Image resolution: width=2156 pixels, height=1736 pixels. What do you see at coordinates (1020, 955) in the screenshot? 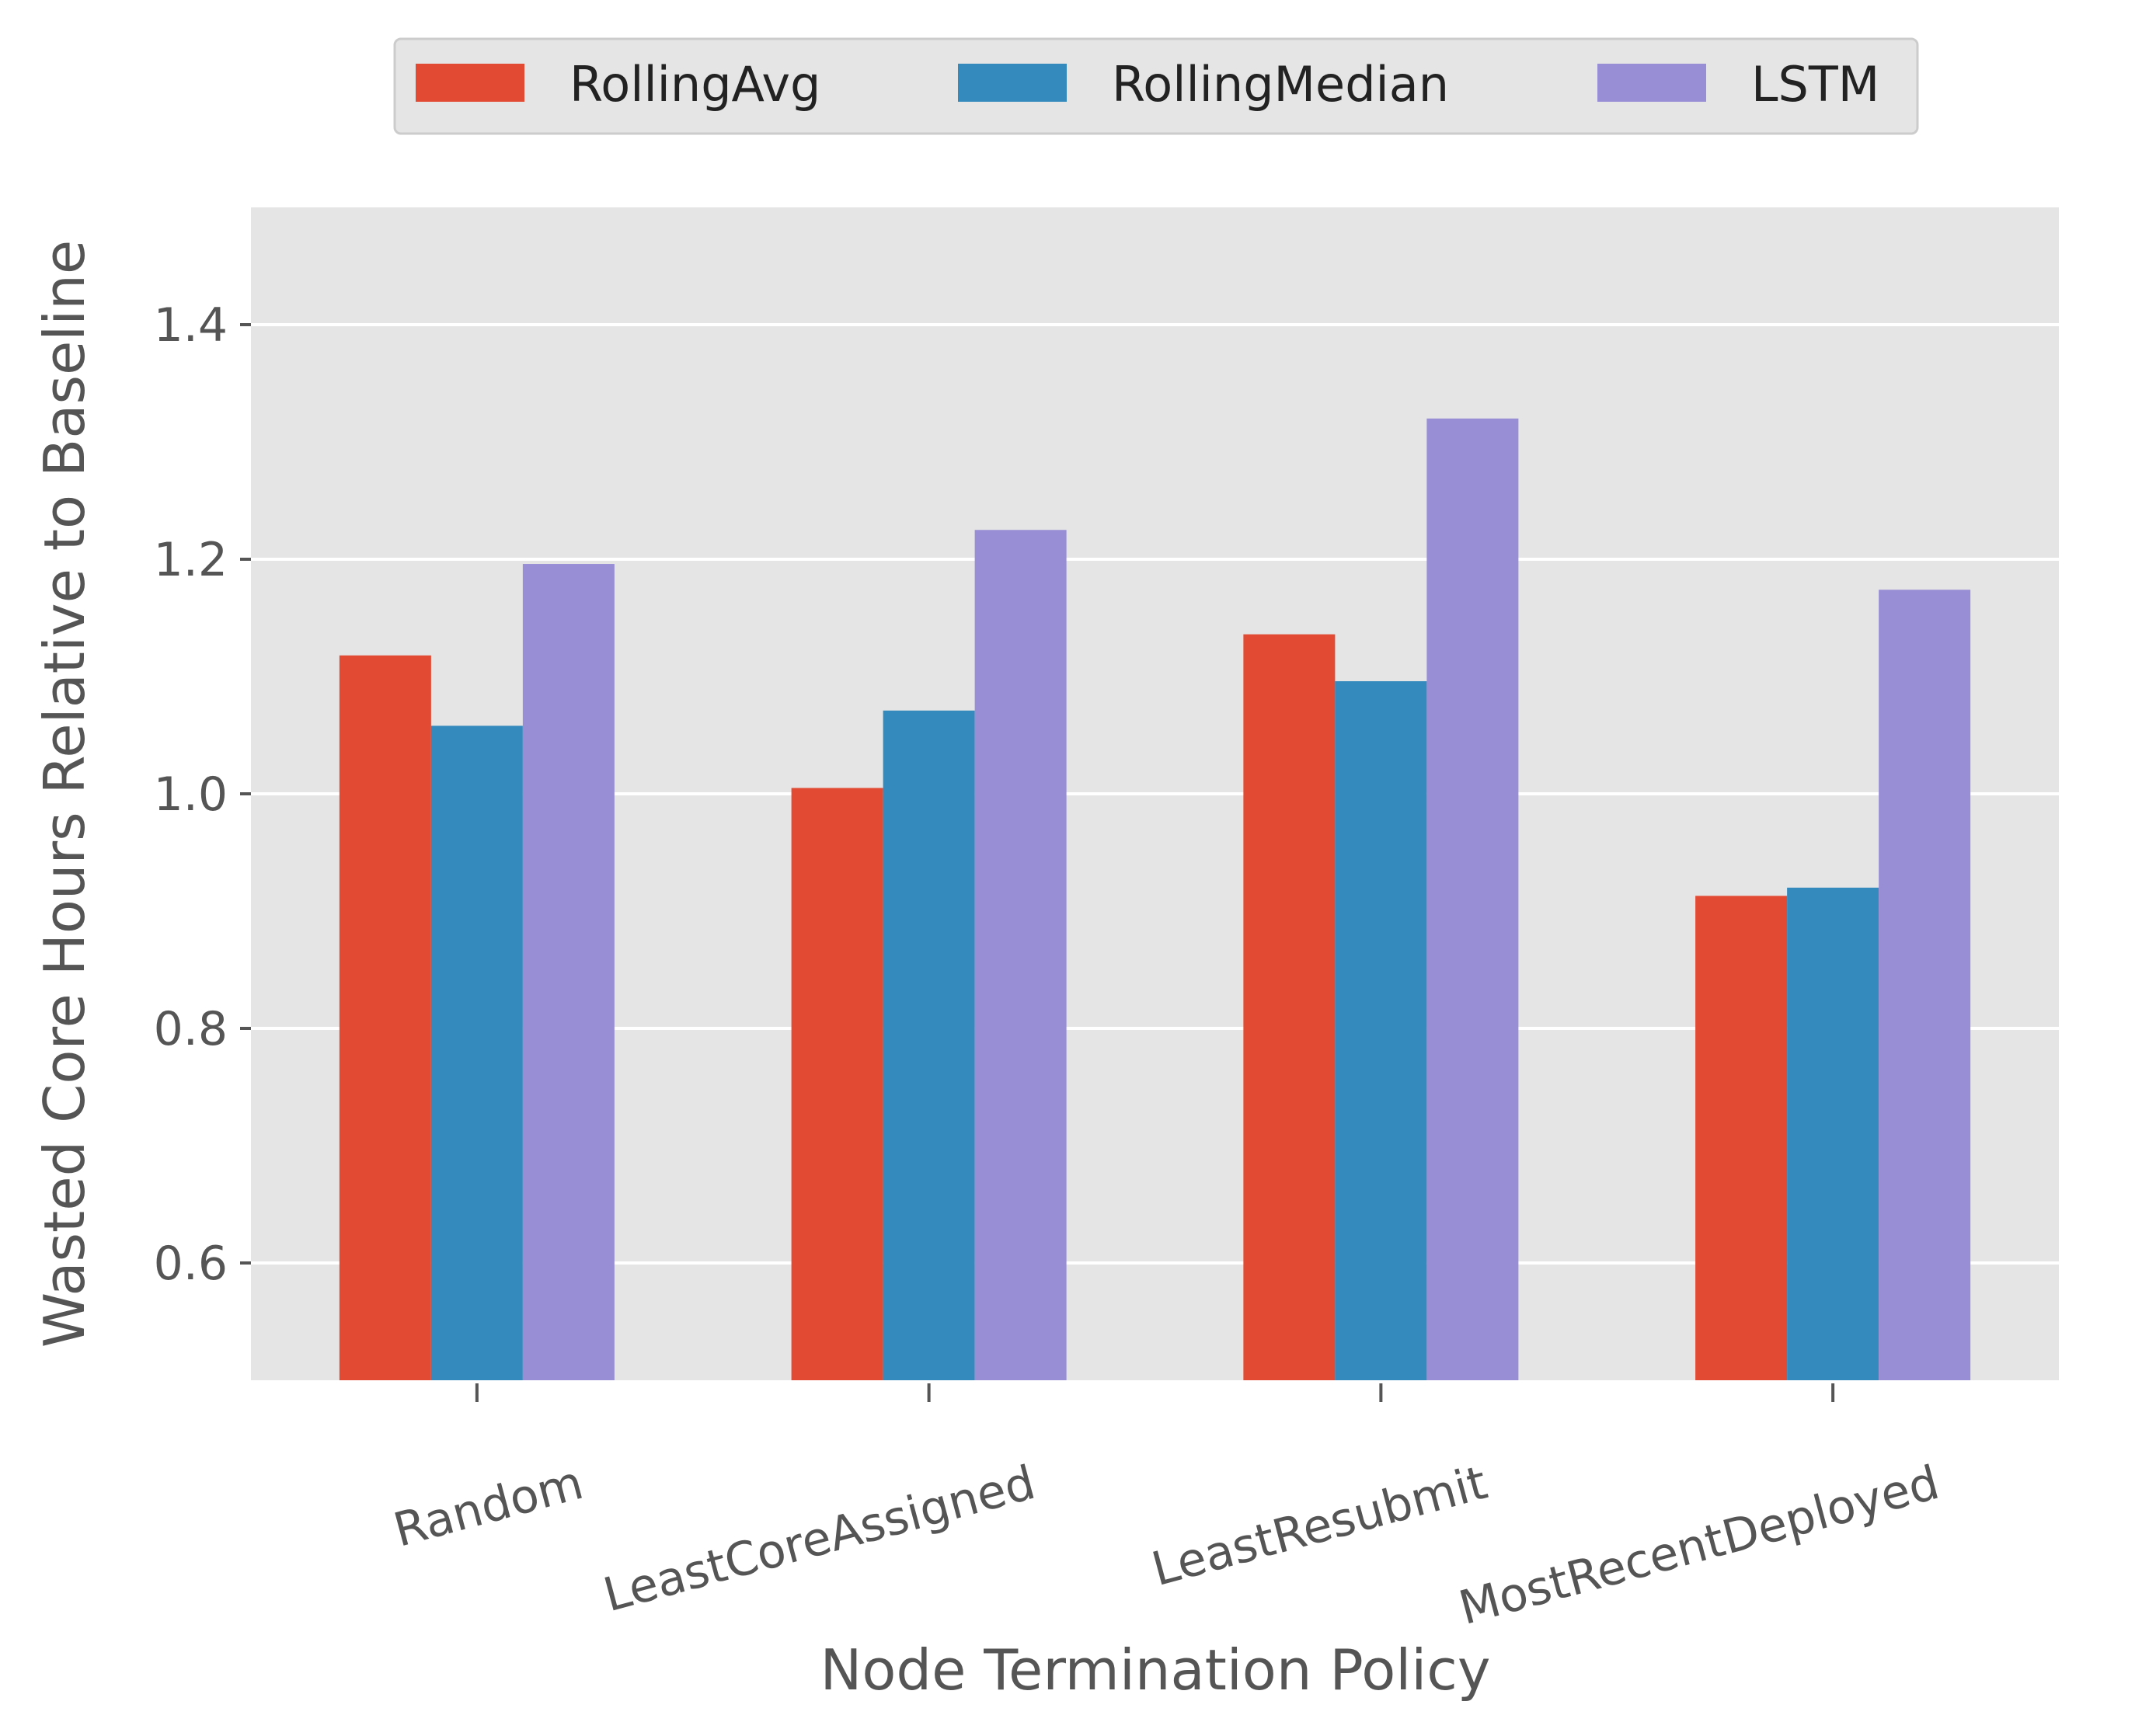
I see `bar-lstm-leastcoreassigned` at bounding box center [1020, 955].